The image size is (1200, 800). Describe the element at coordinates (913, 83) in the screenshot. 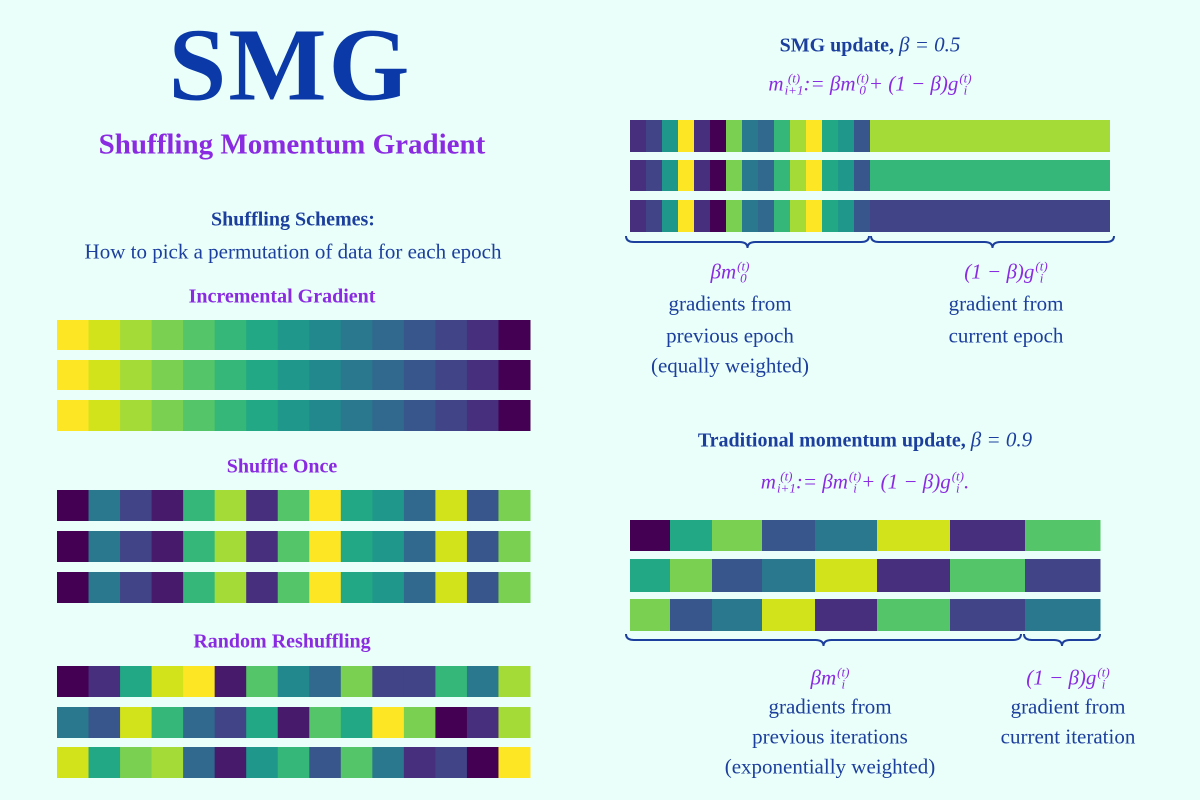

I see `formula-base: + (1 − β)g` at that location.